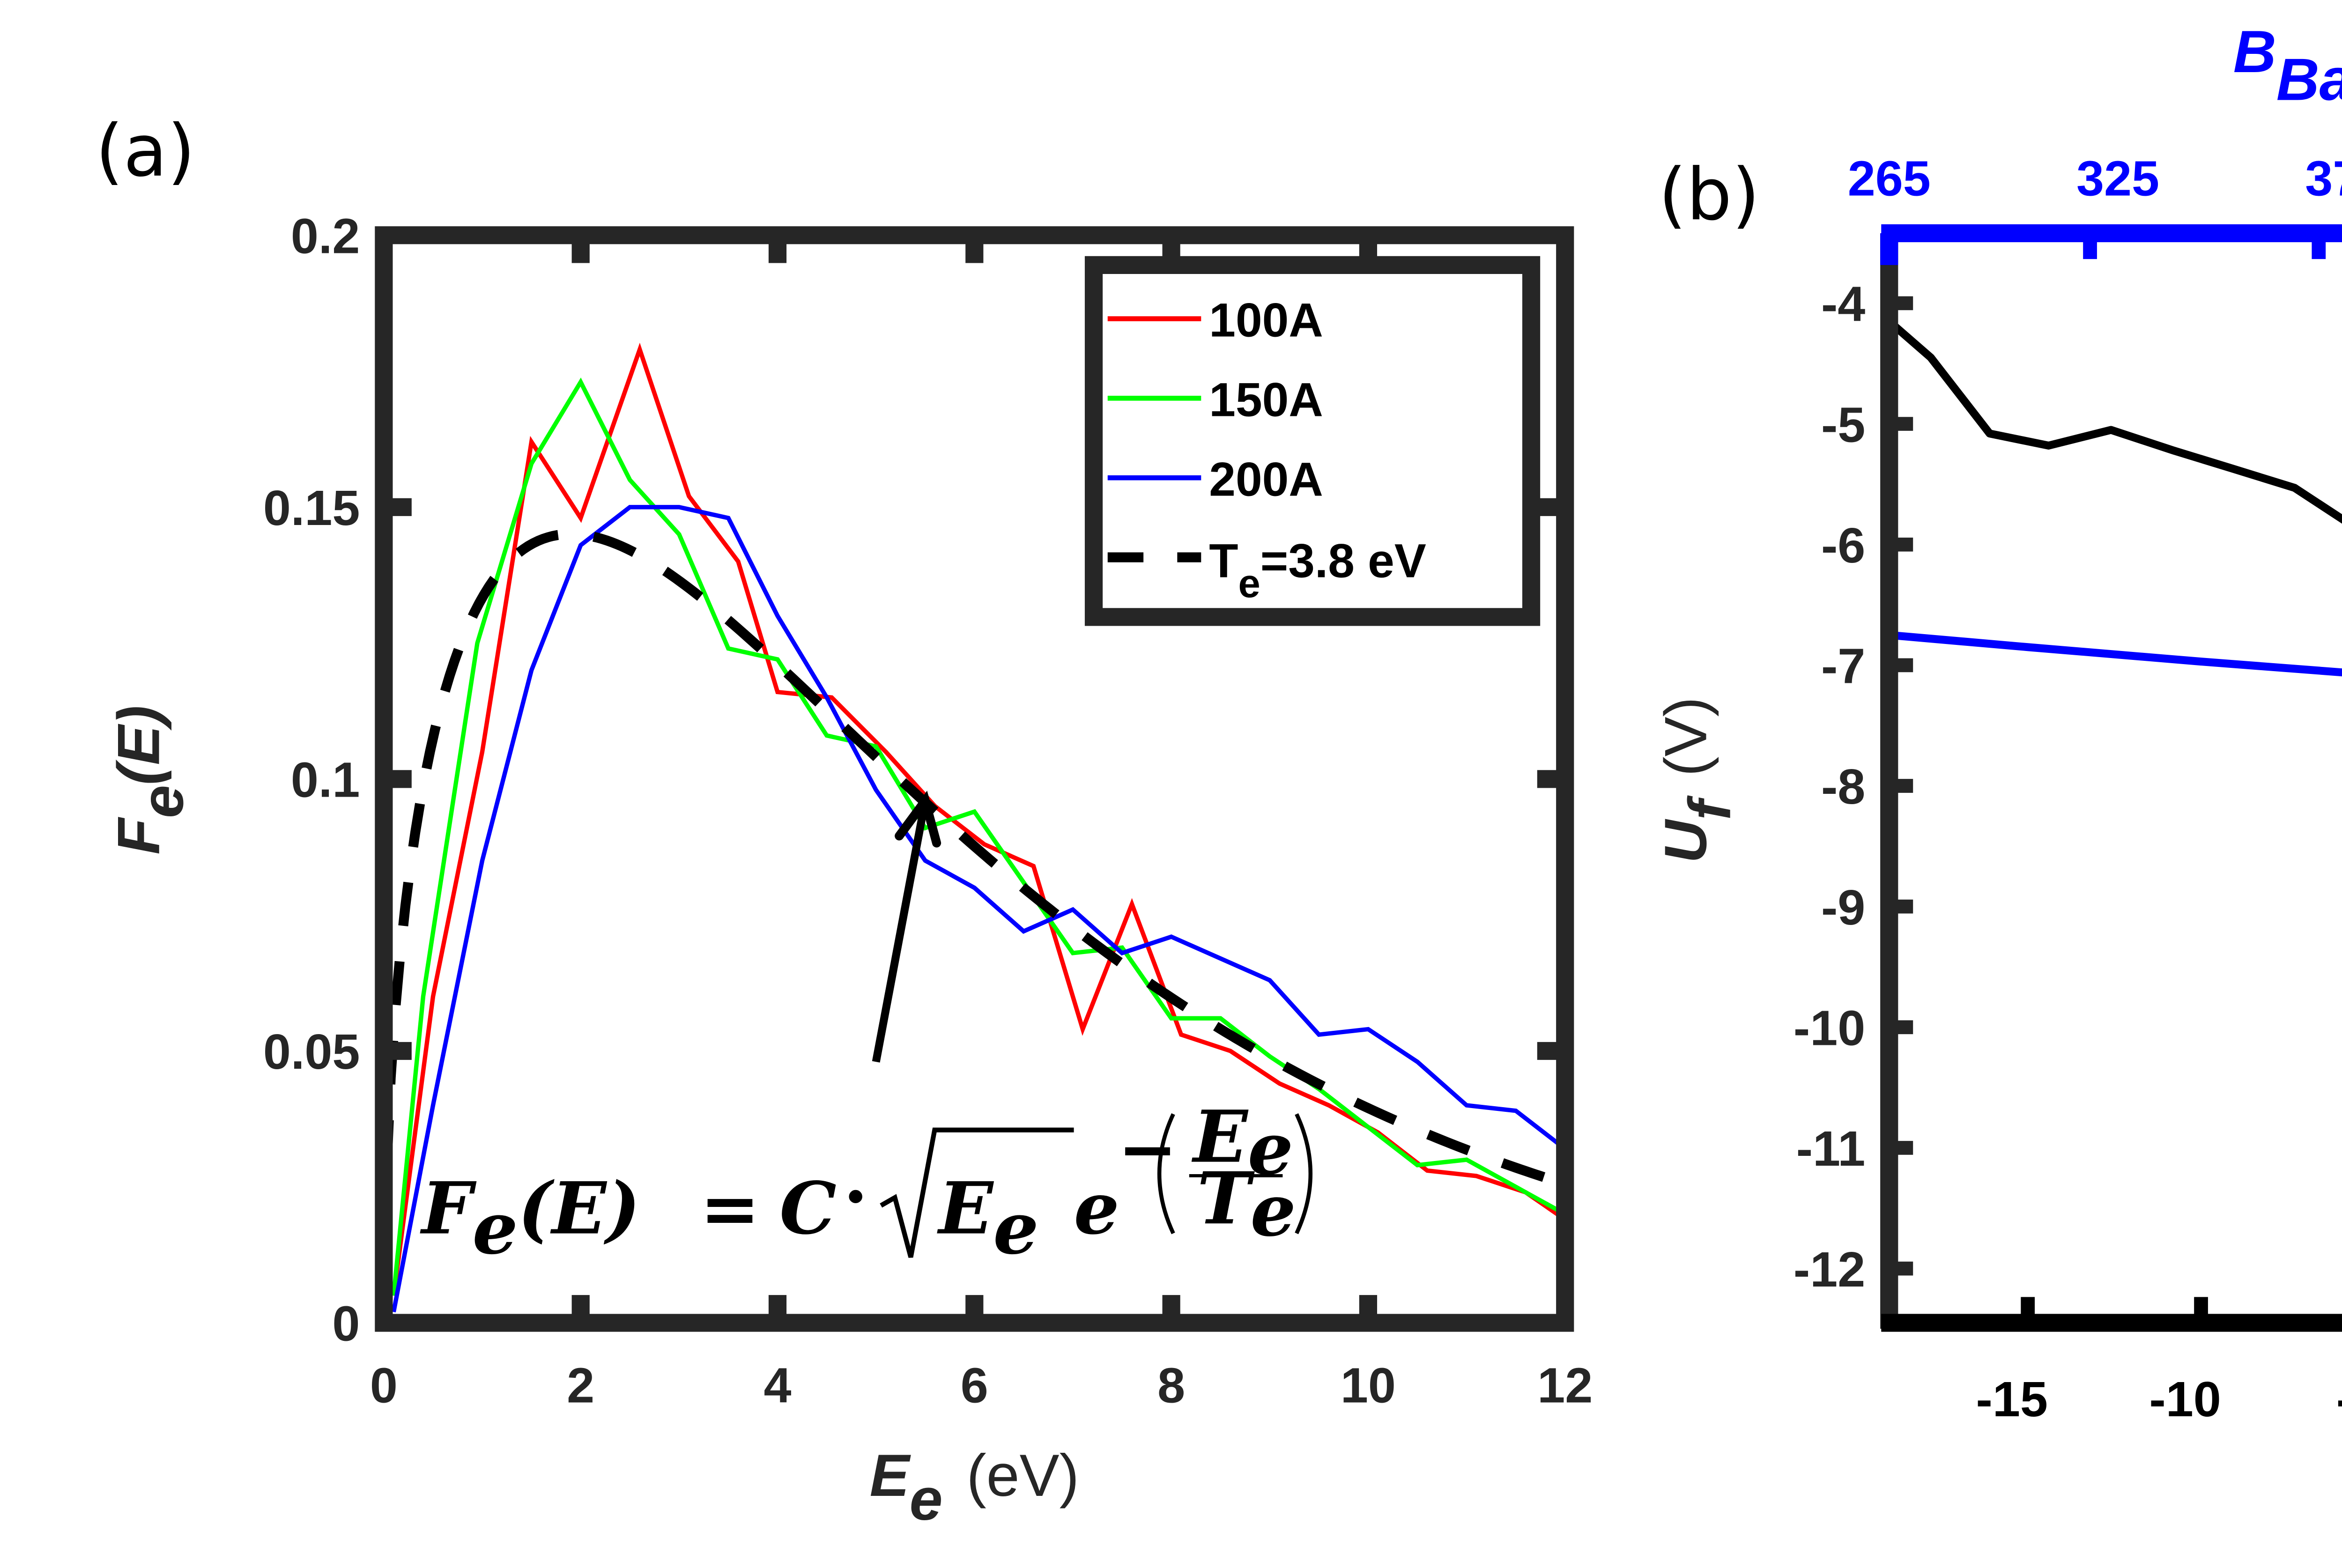 Image resolution: width=2342 pixels, height=1568 pixels. What do you see at coordinates (2115, 654) in the screenshot?
I see `series-line-uniform` at bounding box center [2115, 654].